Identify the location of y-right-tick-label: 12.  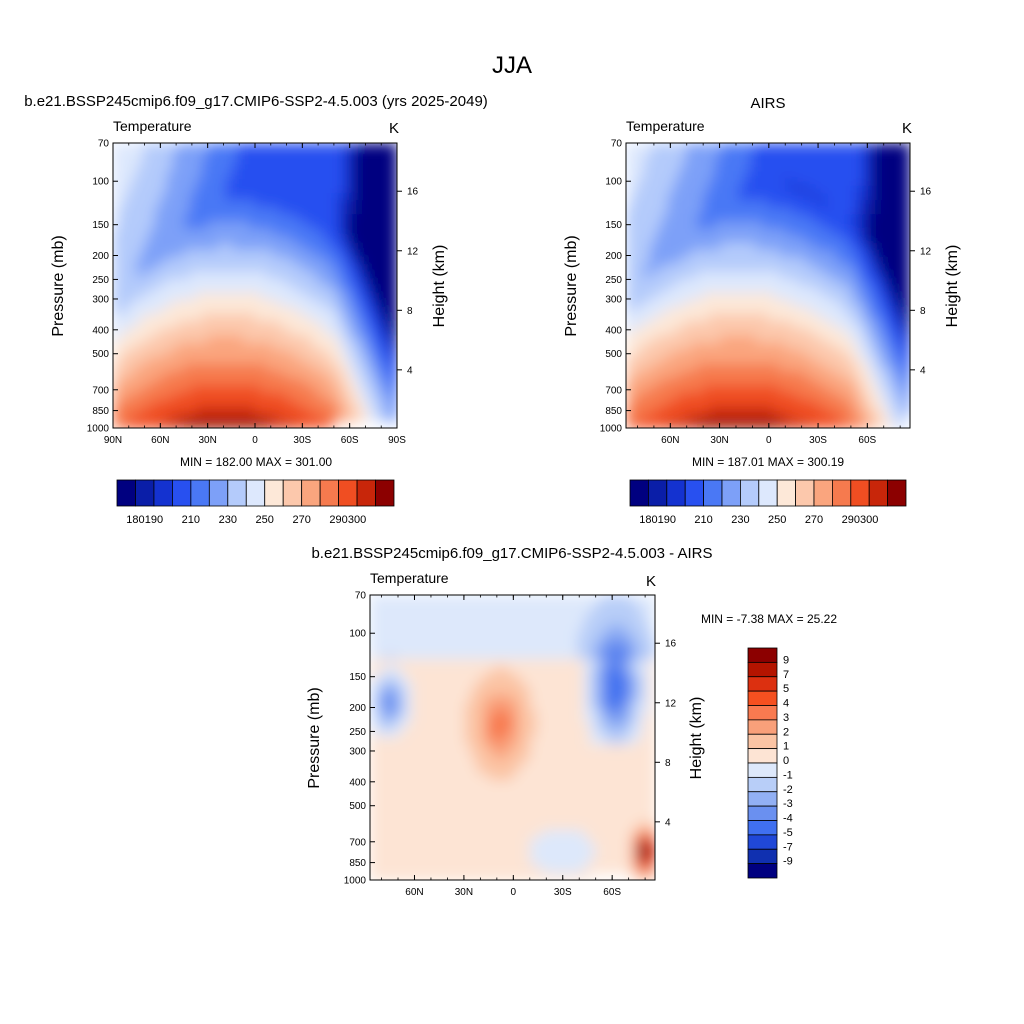
(413, 251).